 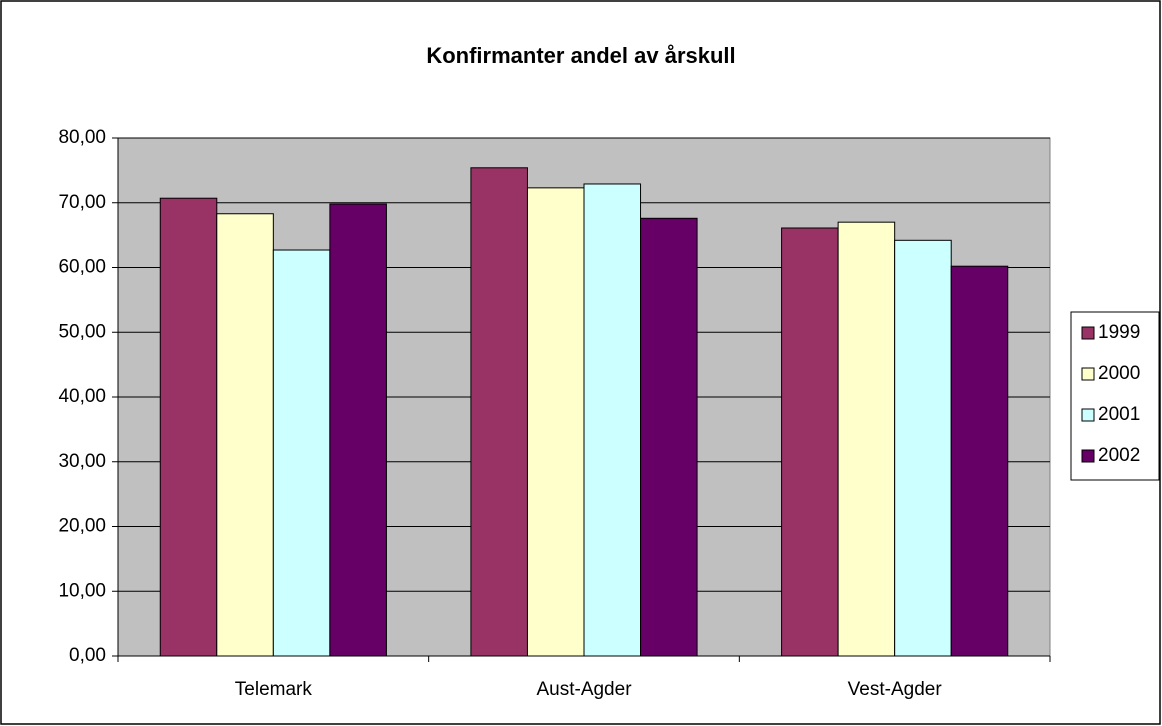 I want to click on legend-label: 1999, so click(x=1119, y=332).